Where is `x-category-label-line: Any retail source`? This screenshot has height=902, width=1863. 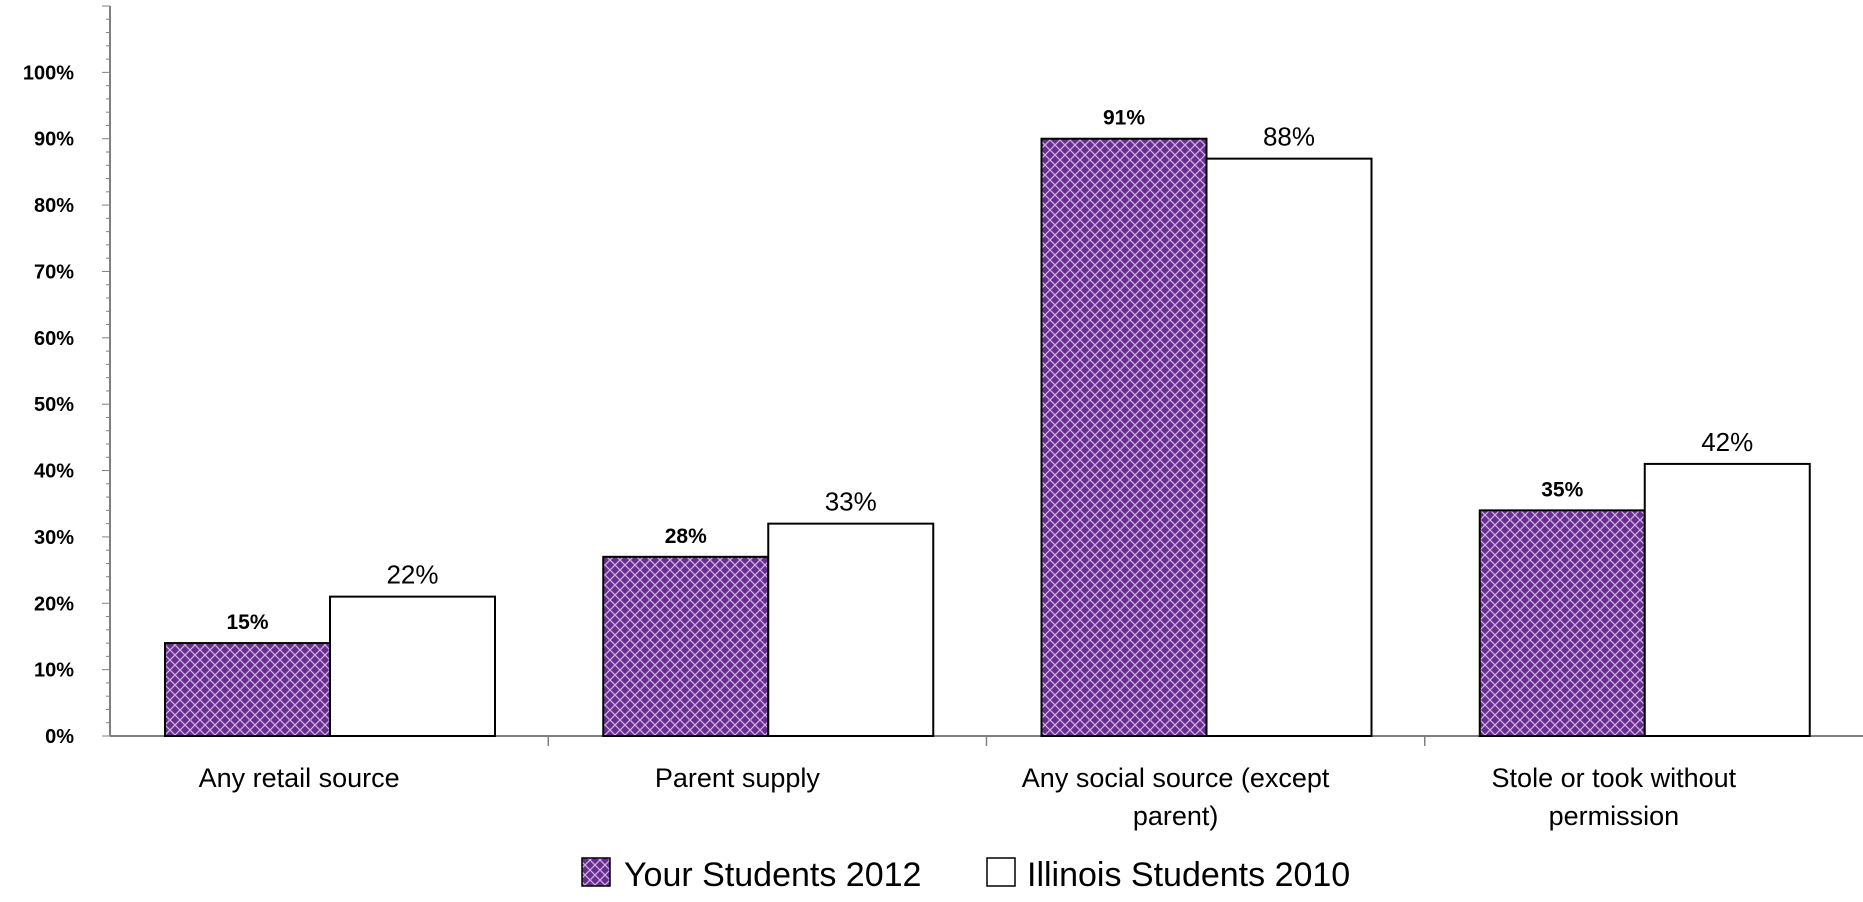
x-category-label-line: Any retail source is located at coordinates (299, 778).